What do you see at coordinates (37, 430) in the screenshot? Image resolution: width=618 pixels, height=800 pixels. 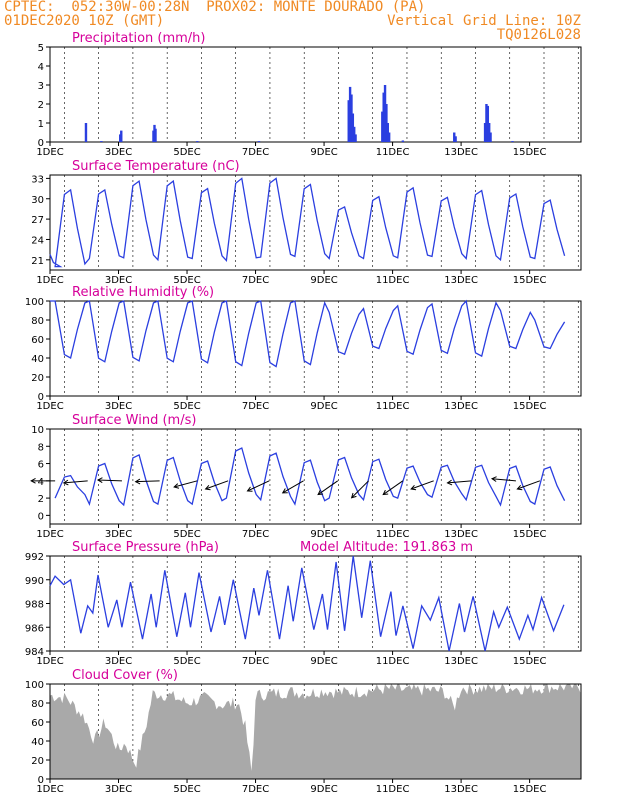 I see `y-tick-label: 10` at bounding box center [37, 430].